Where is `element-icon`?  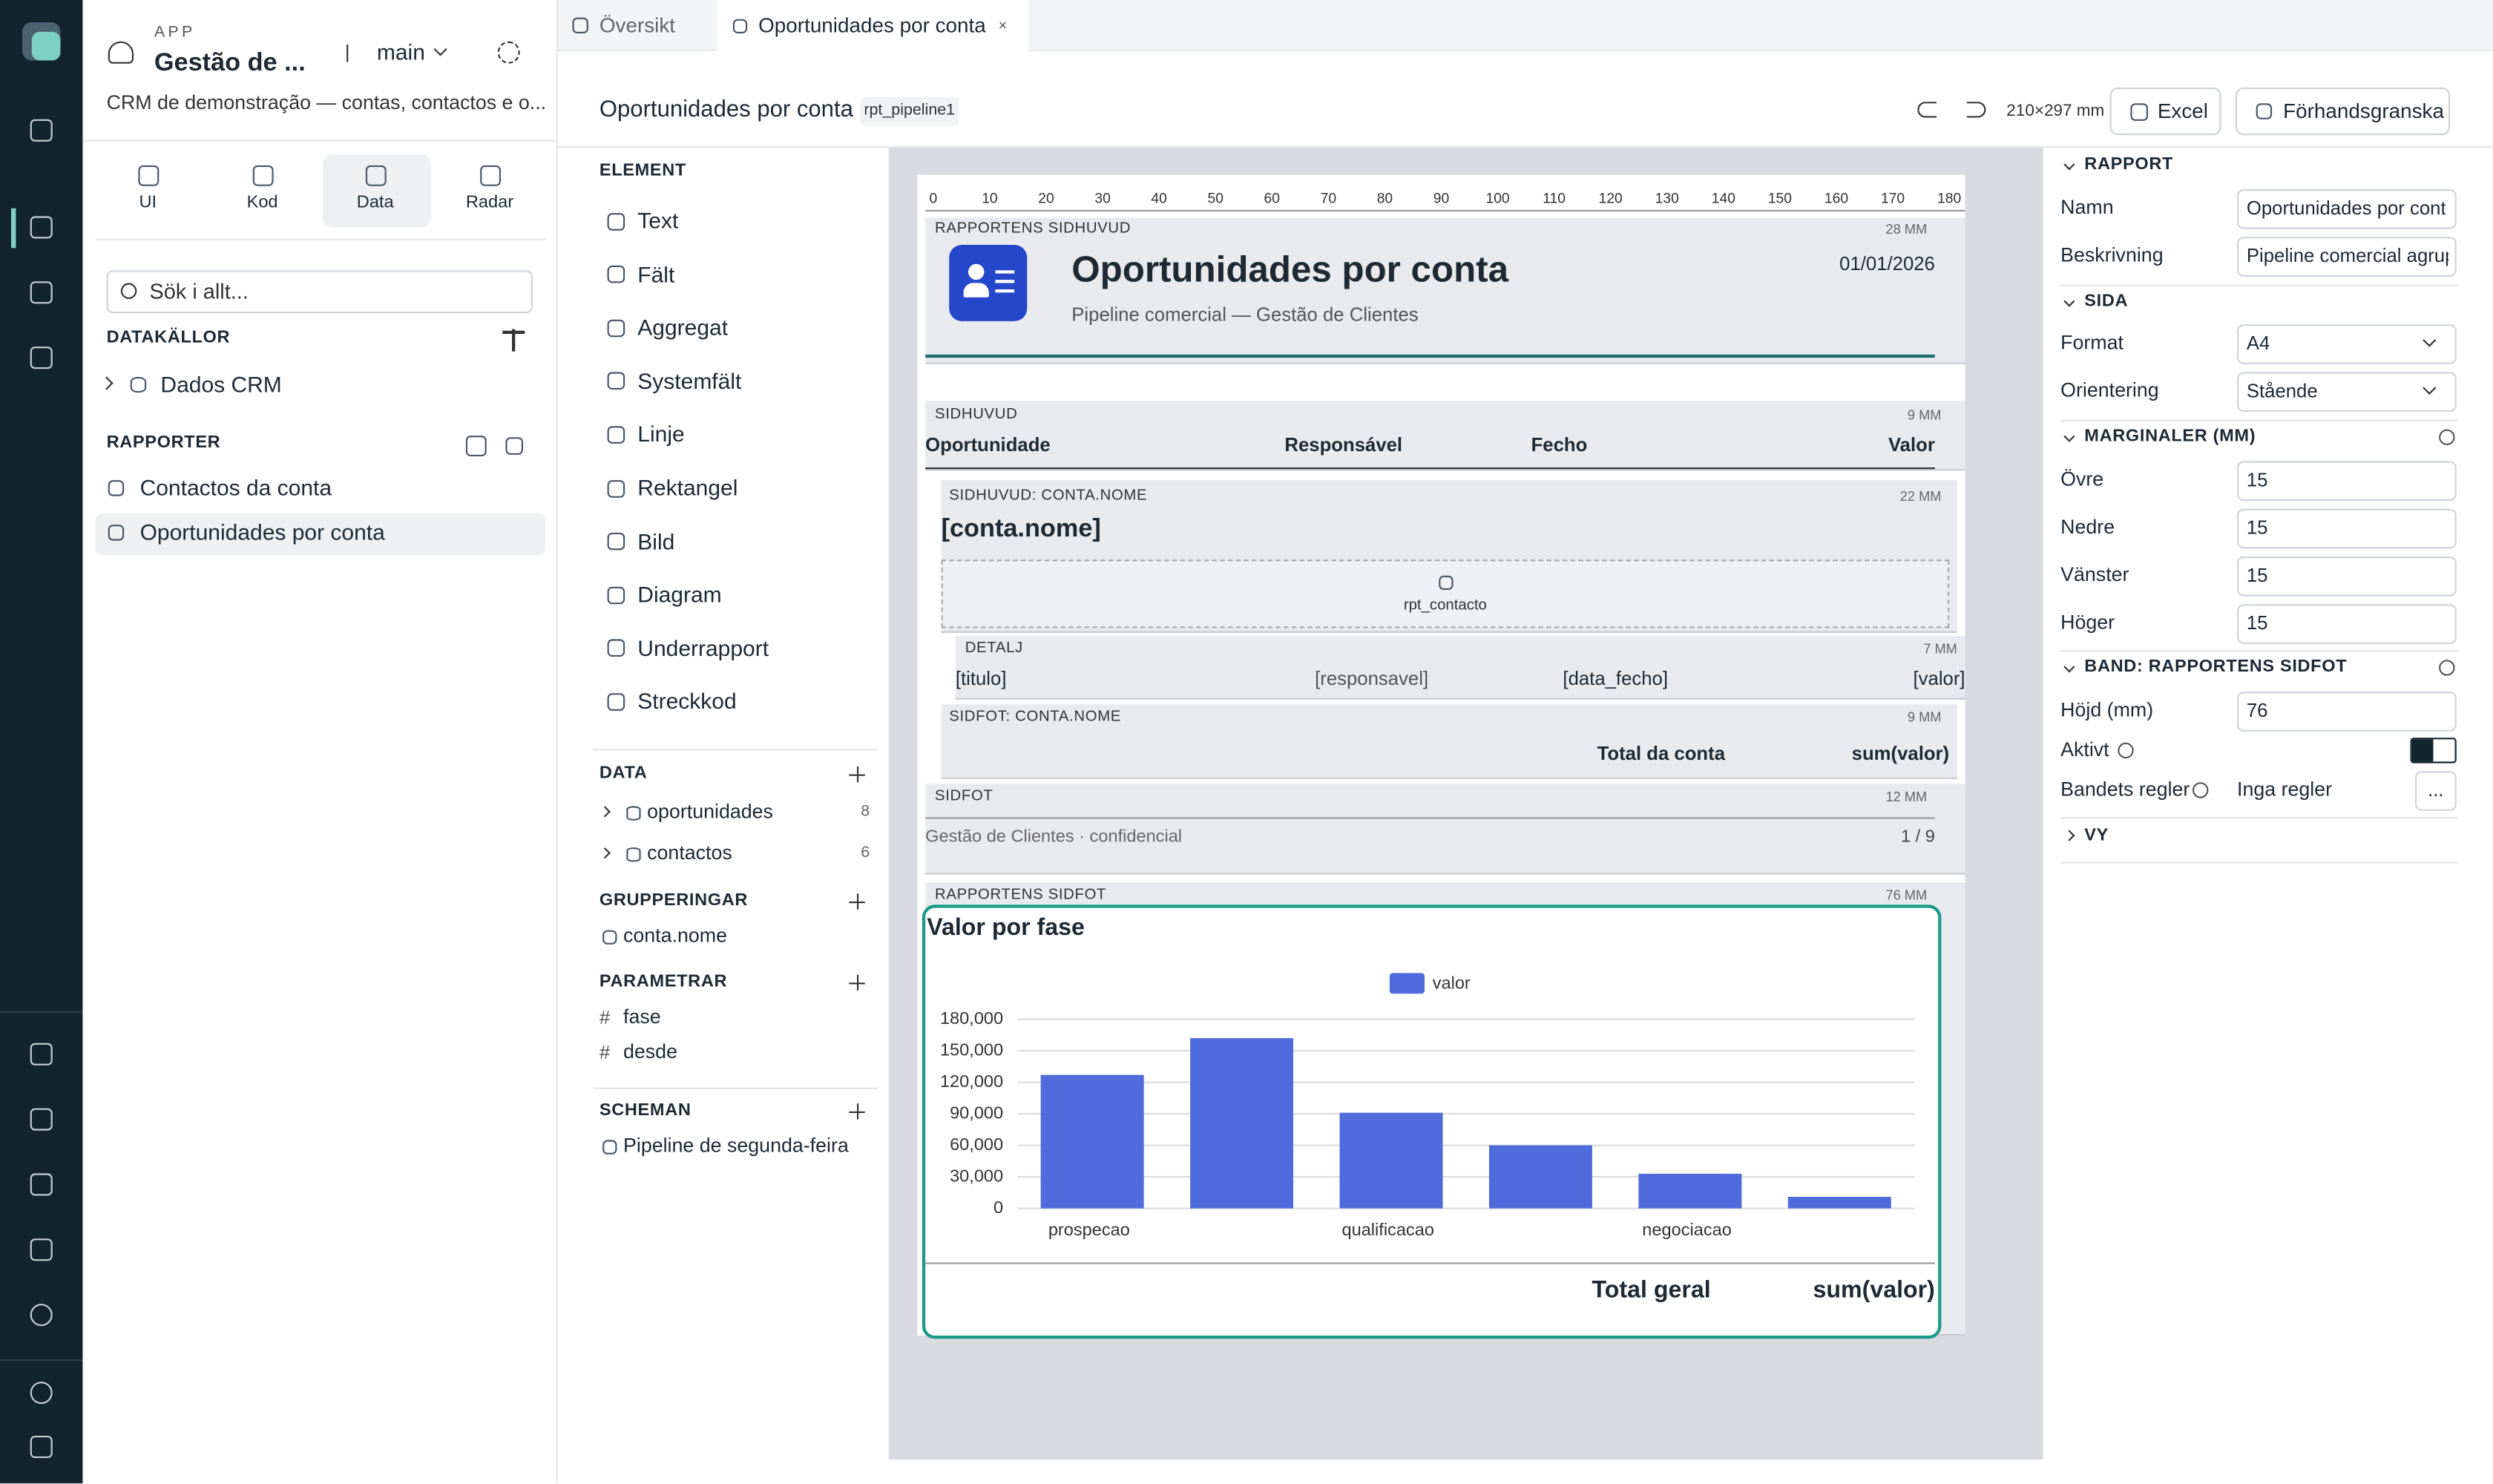 element-icon is located at coordinates (615, 328).